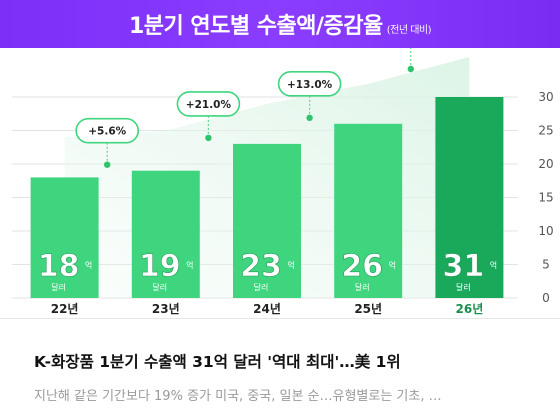 The image size is (560, 419). I want to click on growth-label: +5.6%, so click(107, 132).